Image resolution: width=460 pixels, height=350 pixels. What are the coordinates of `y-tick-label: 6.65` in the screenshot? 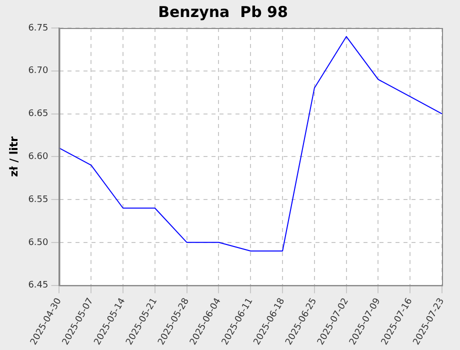 It's located at (38, 114).